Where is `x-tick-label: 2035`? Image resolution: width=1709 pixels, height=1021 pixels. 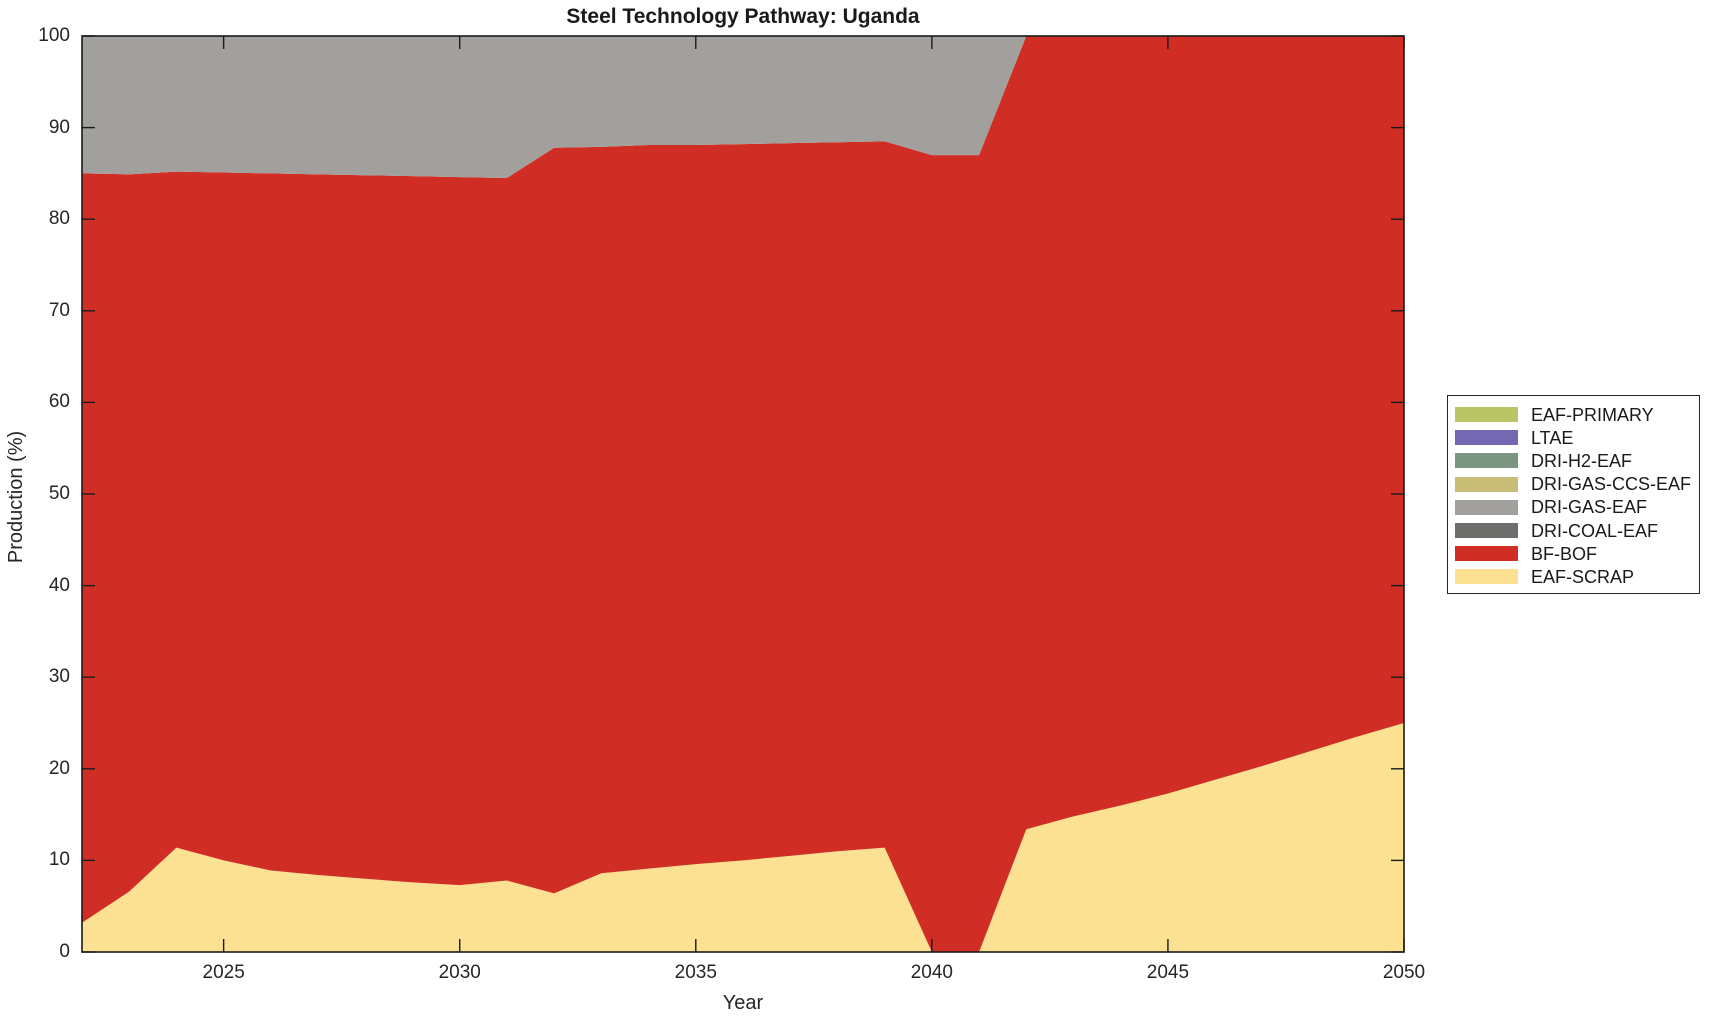
x-tick-label: 2035 is located at coordinates (695, 972).